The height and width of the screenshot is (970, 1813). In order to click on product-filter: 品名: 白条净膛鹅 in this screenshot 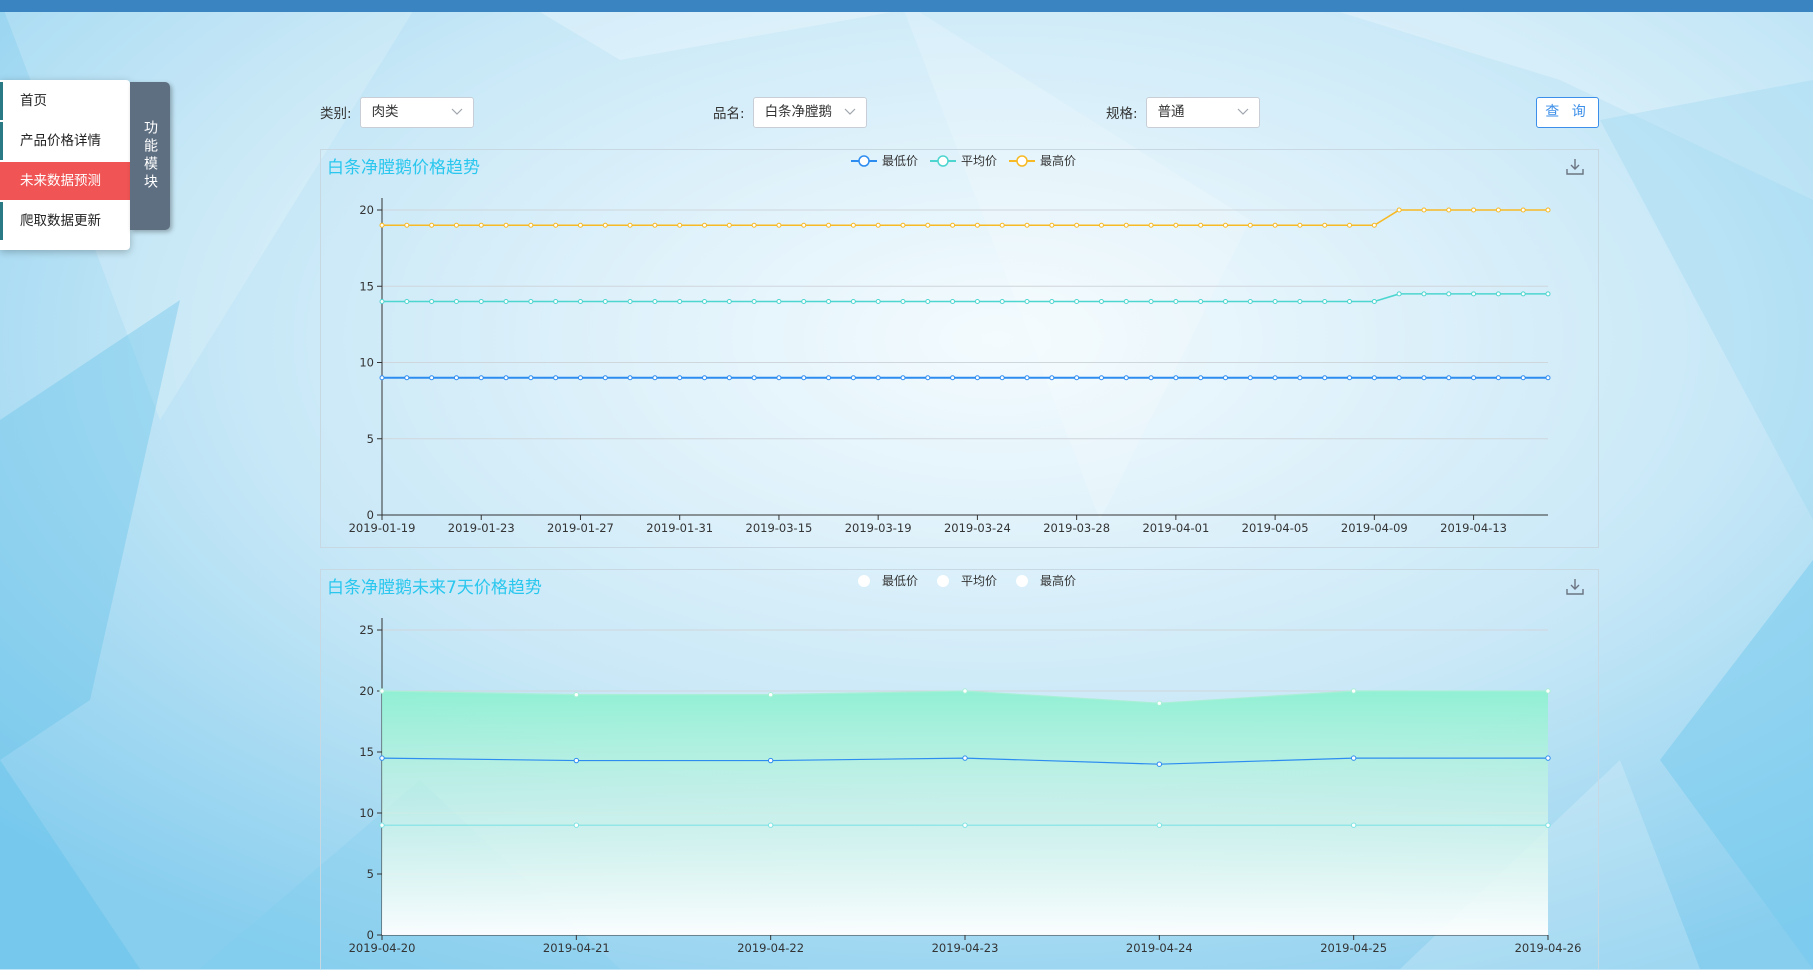, I will do `click(790, 112)`.